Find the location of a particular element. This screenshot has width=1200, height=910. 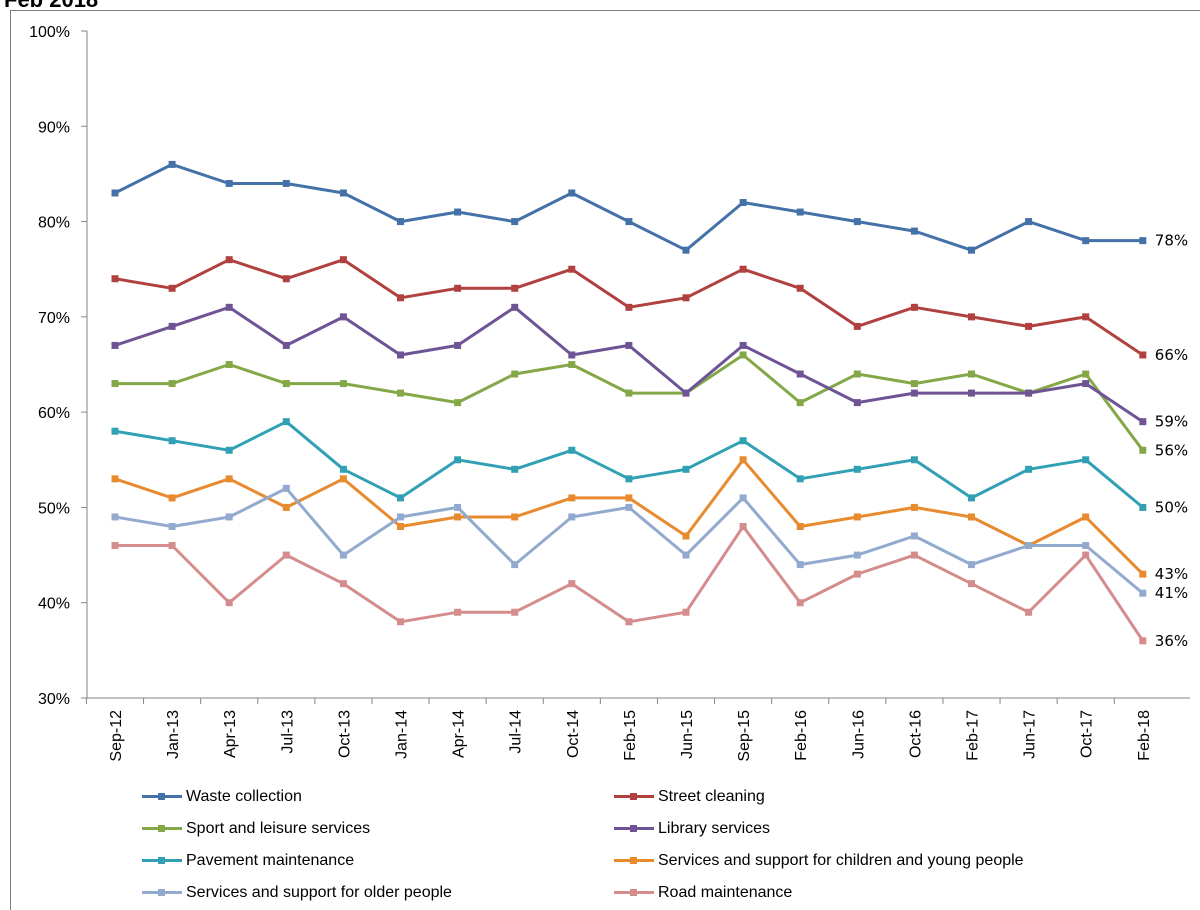

x-tick-label: Oct-17 is located at coordinates (1087, 734).